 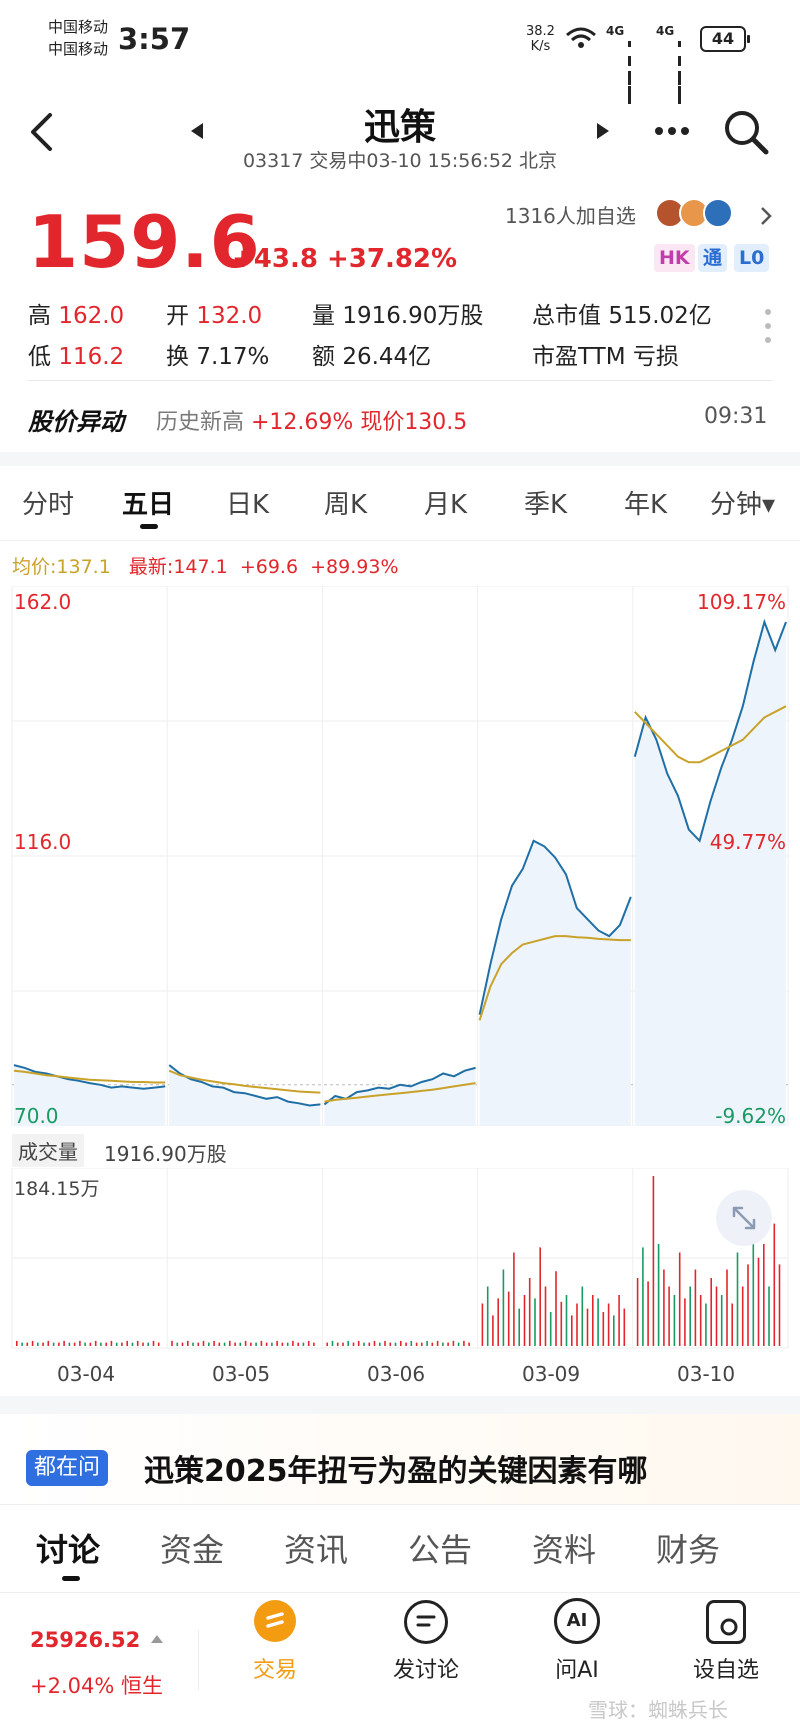 What do you see at coordinates (603, 131) in the screenshot?
I see `next-stock-icon` at bounding box center [603, 131].